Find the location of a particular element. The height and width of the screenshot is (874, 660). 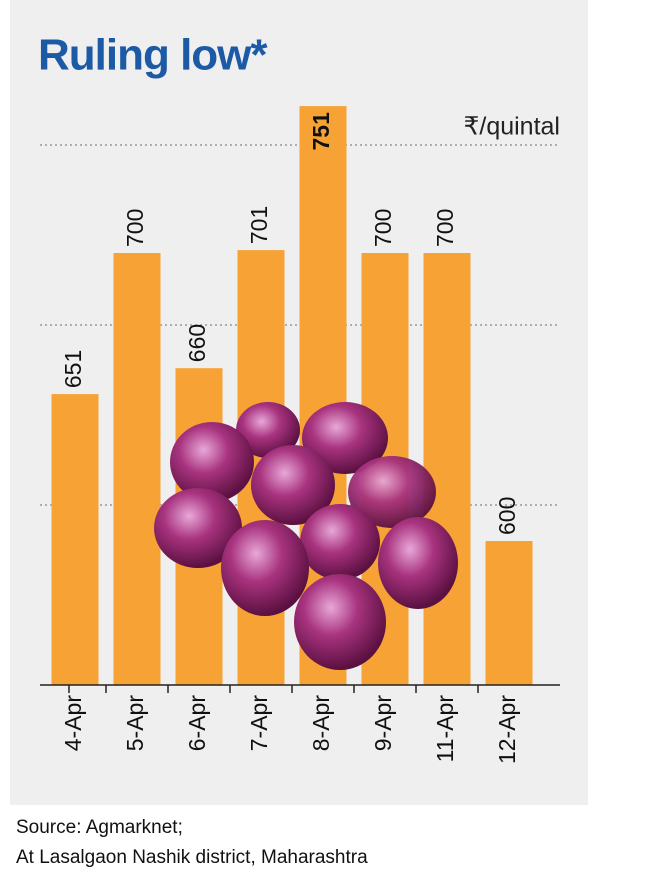

value-label: 651 is located at coordinates (73, 369).